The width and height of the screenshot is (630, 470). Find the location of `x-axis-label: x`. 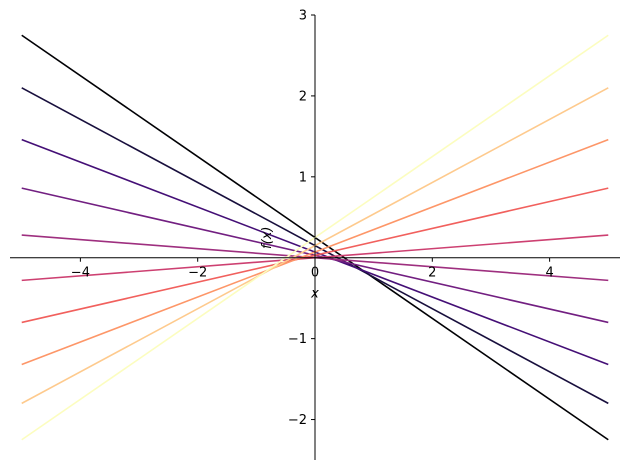

x-axis-label: x is located at coordinates (314, 294).